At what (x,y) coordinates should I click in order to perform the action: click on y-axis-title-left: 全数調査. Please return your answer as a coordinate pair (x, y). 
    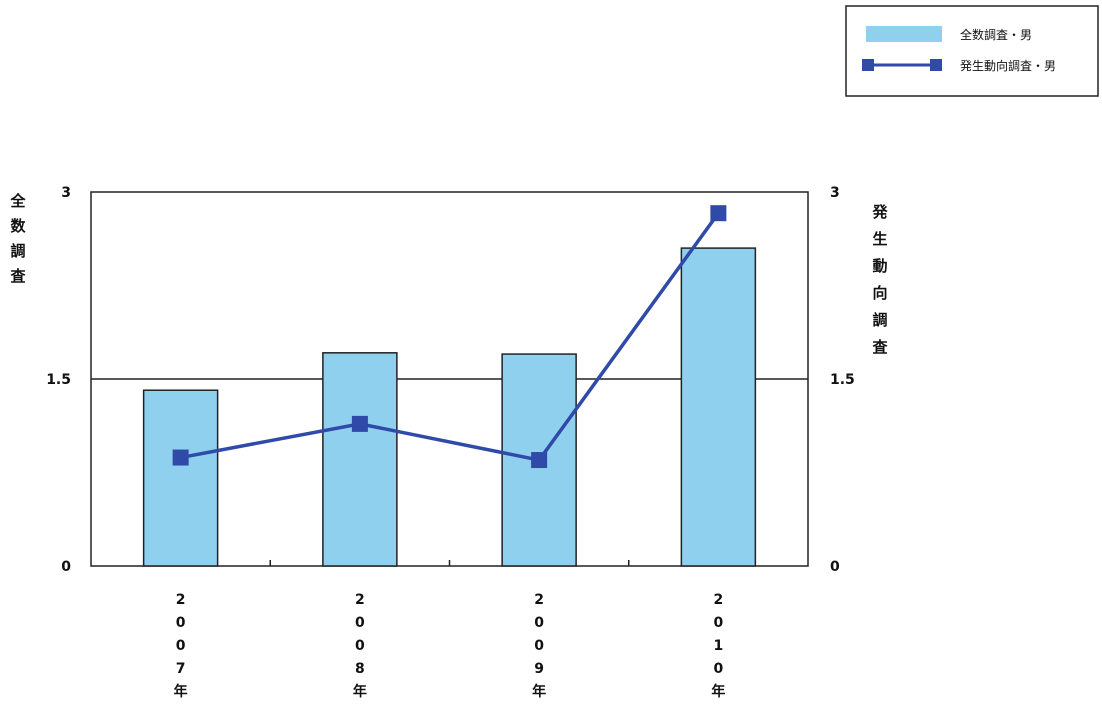
    Looking at the image, I should click on (17, 238).